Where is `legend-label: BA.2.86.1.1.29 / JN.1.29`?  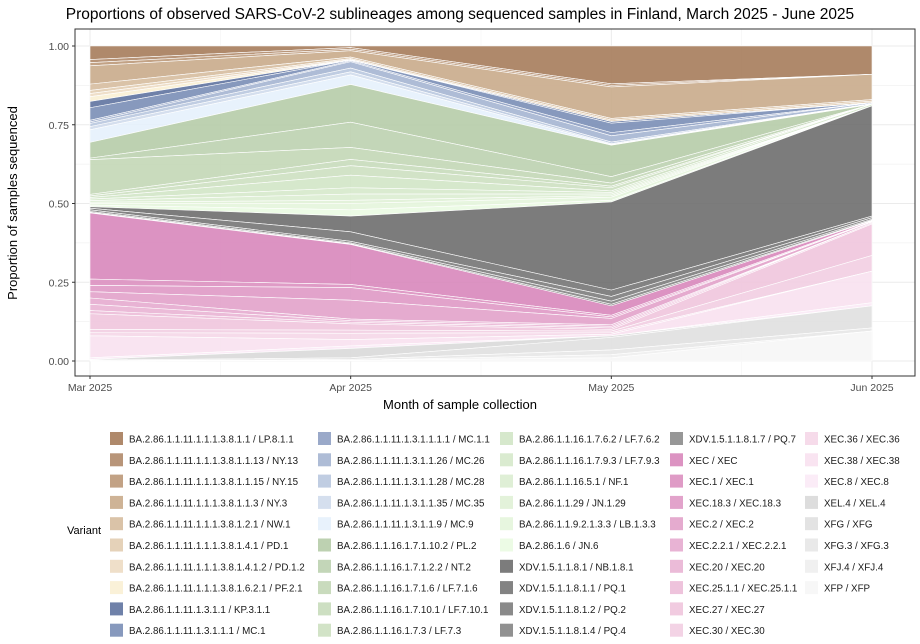
legend-label: BA.2.86.1.1.29 / JN.1.29 is located at coordinates (572, 503).